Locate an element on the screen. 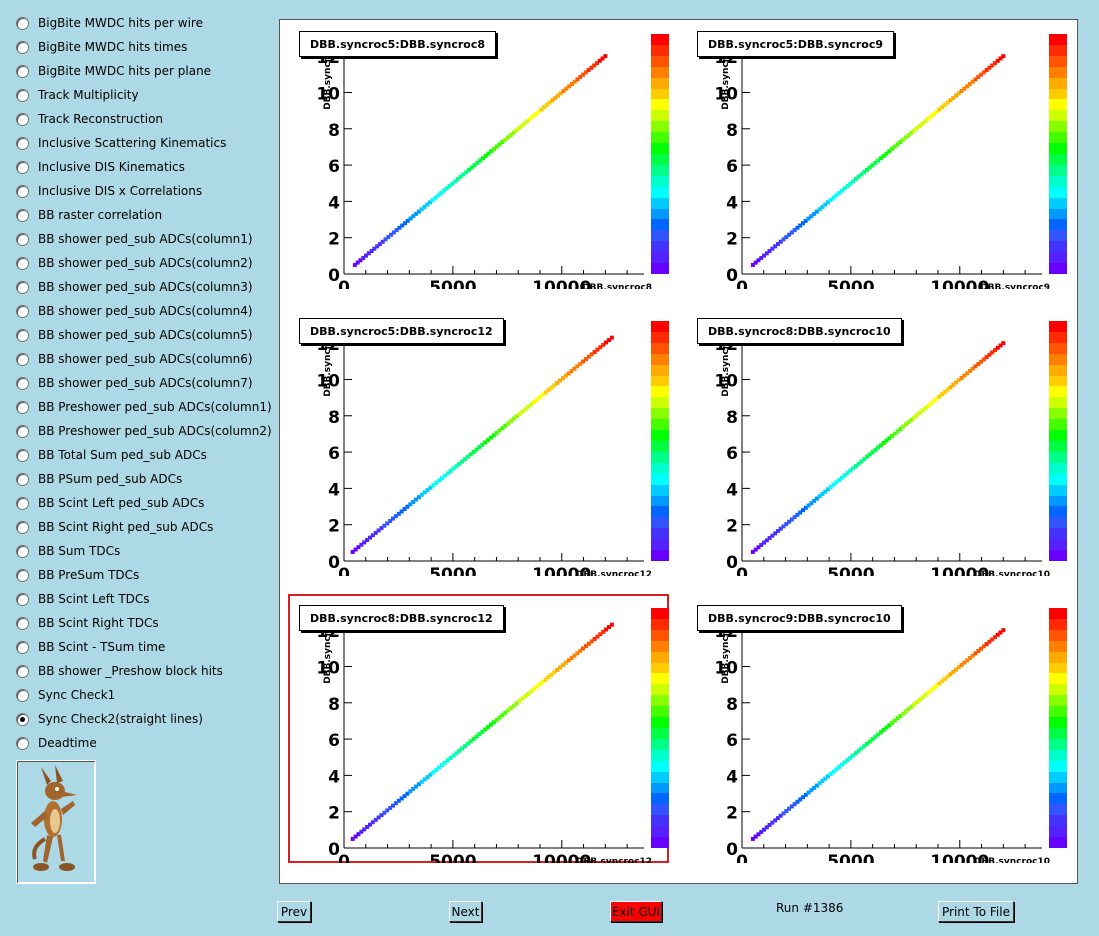  histogram-option: BB shower ped_sub ADCs(column7) is located at coordinates (134, 383).